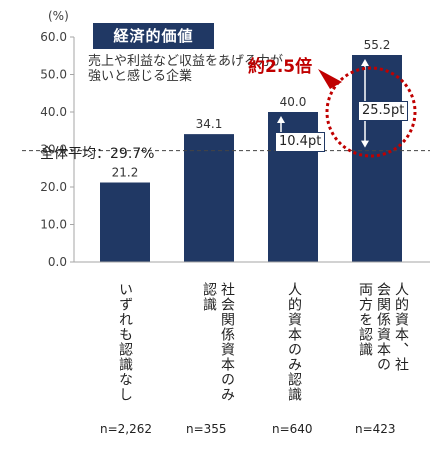 This screenshot has height=450, width=448. What do you see at coordinates (53, 75) in the screenshot?
I see `y-tick-label: 50.0` at bounding box center [53, 75].